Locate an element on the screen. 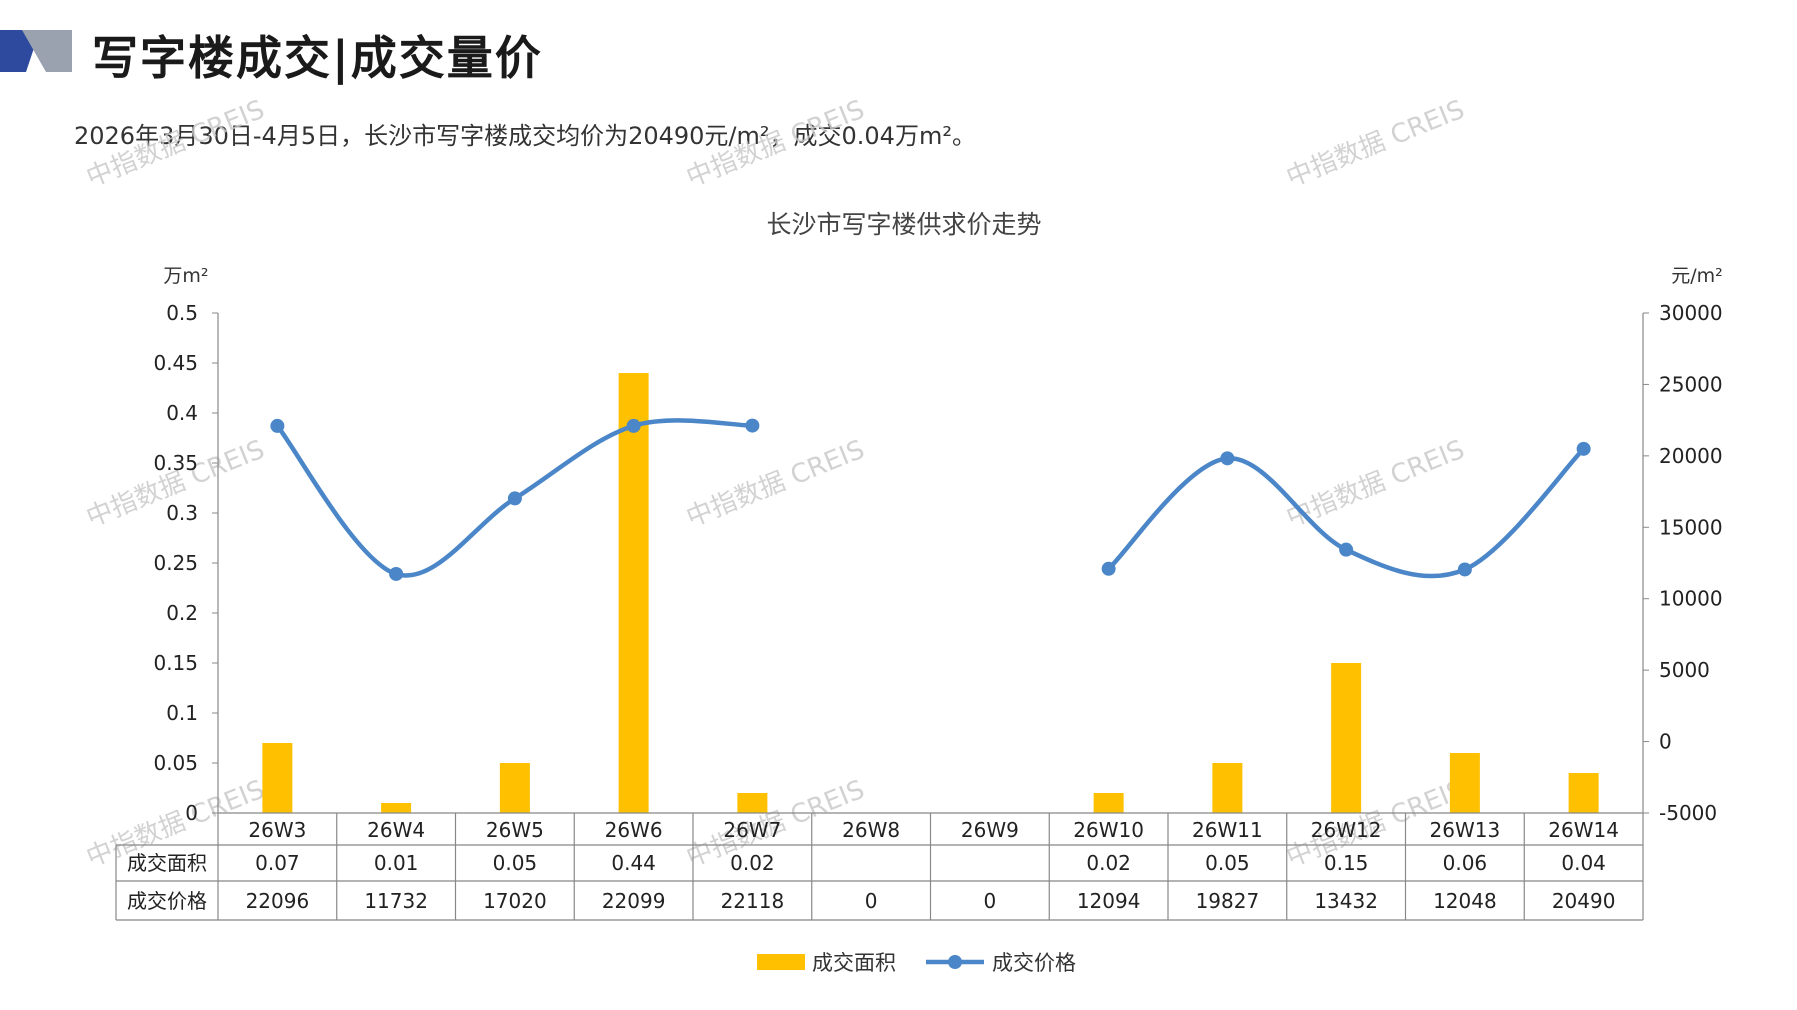  bar-26W5 is located at coordinates (514, 788).